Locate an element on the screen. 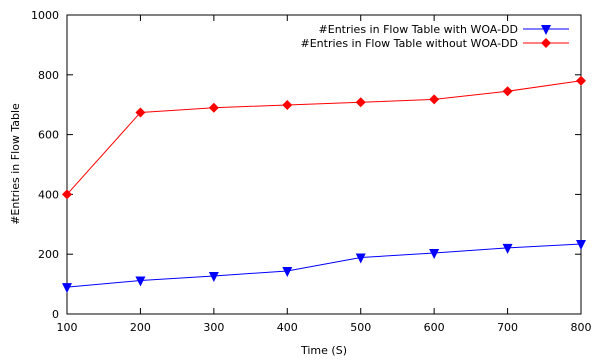 Image resolution: width=595 pixels, height=360 pixels. x-tick-label: 500 is located at coordinates (360, 327).